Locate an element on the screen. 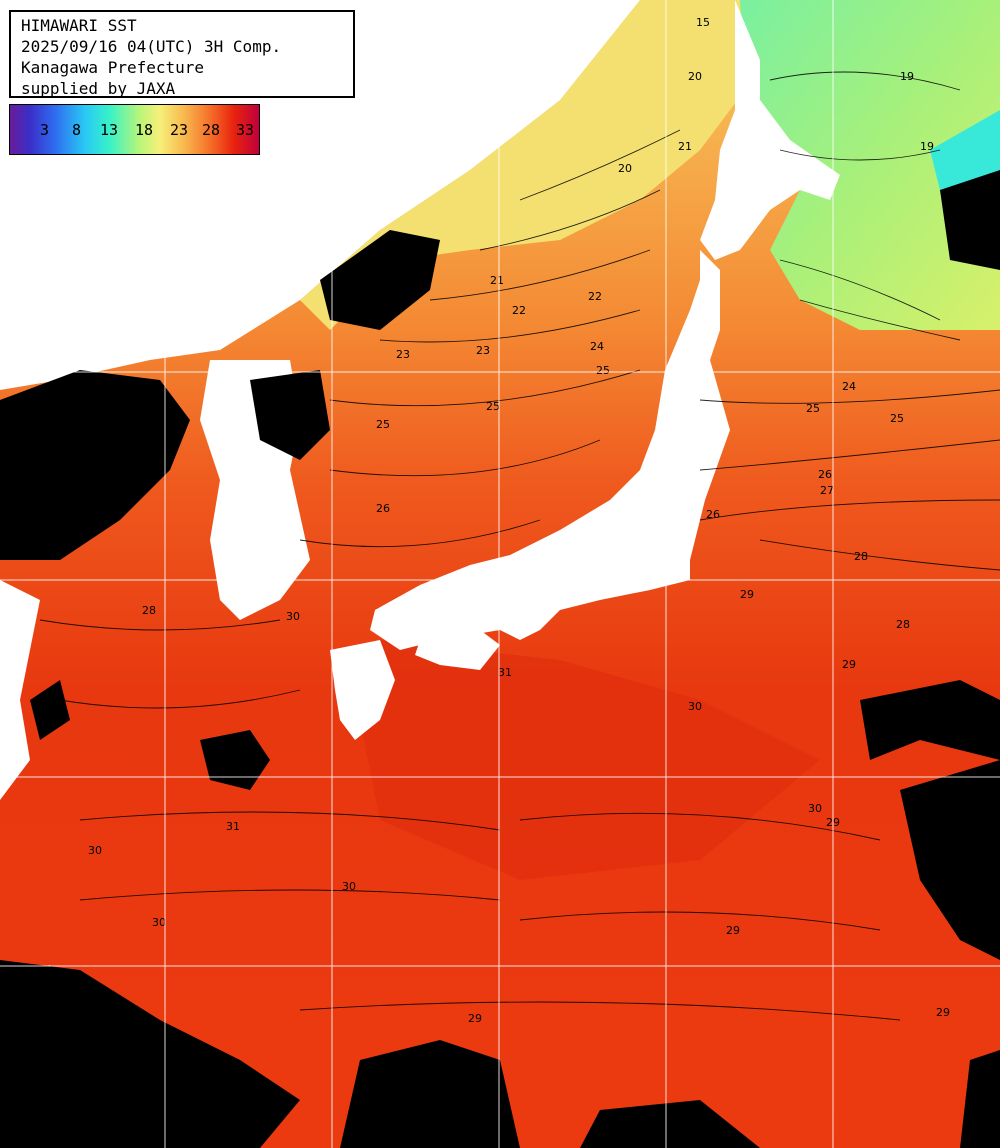 The image size is (1000, 1148). kyushu-land is located at coordinates (362, 690).